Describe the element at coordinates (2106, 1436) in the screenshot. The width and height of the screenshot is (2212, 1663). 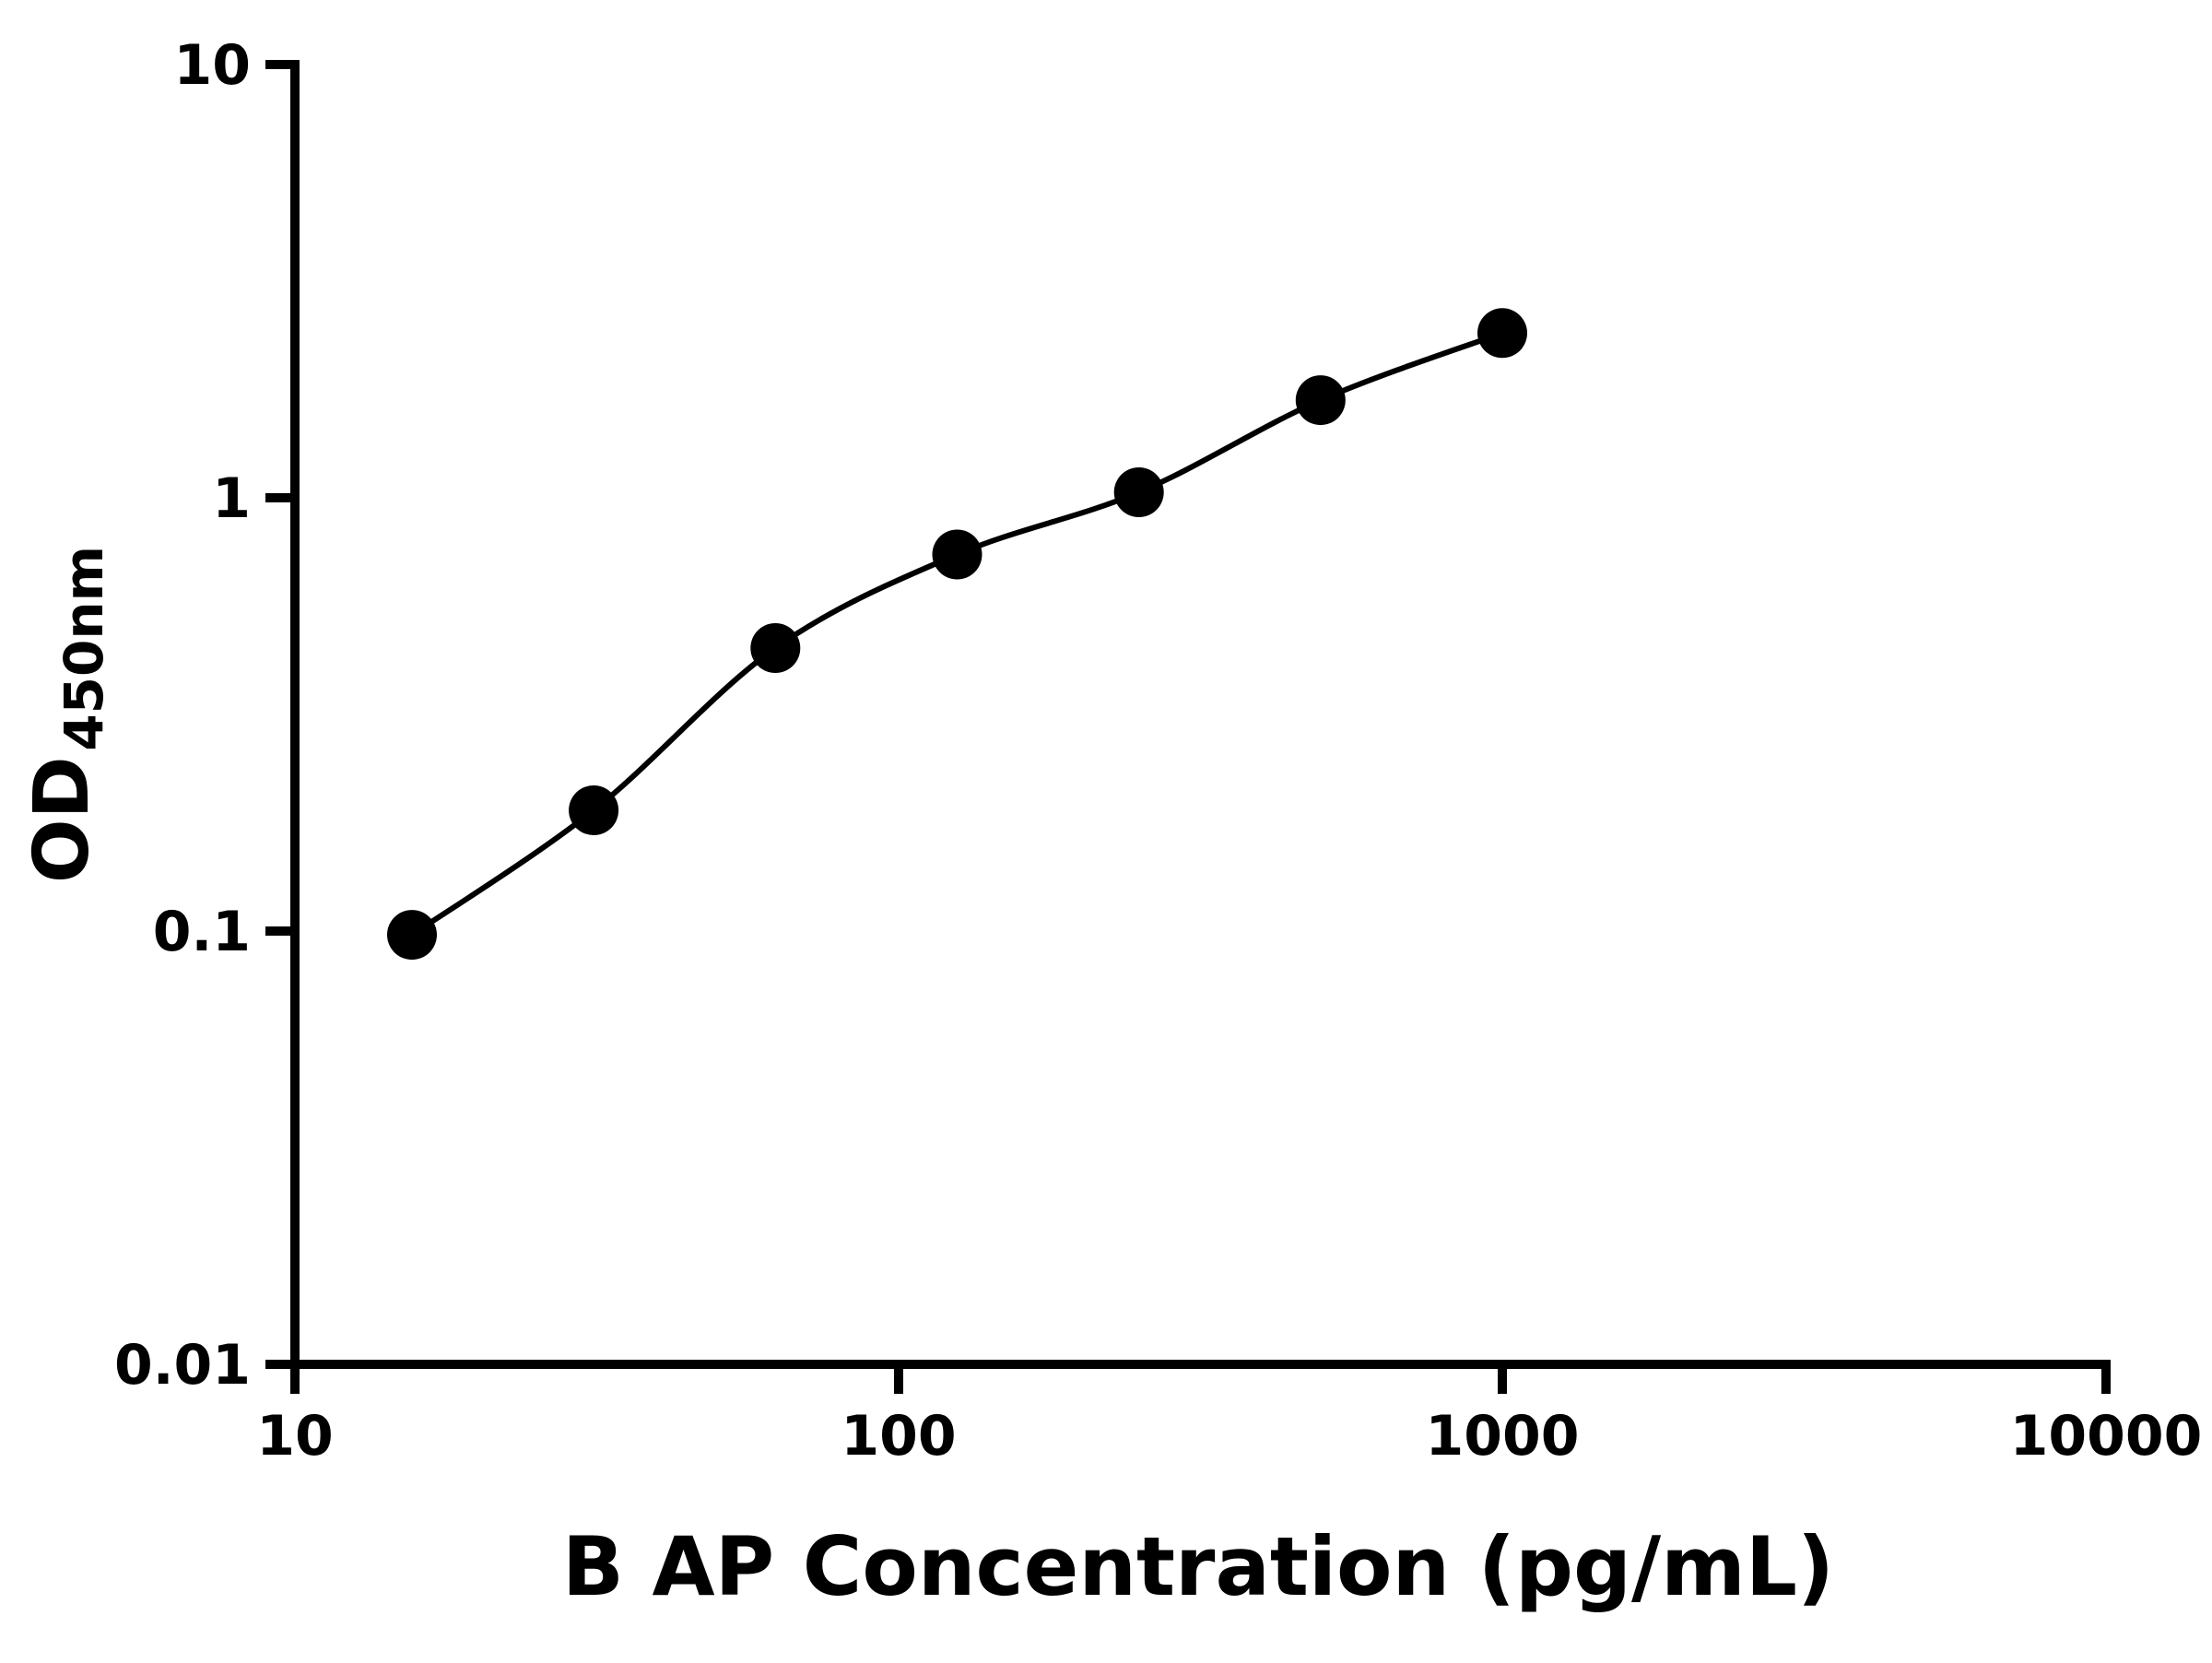
I see `x-tick-label: 10000` at that location.